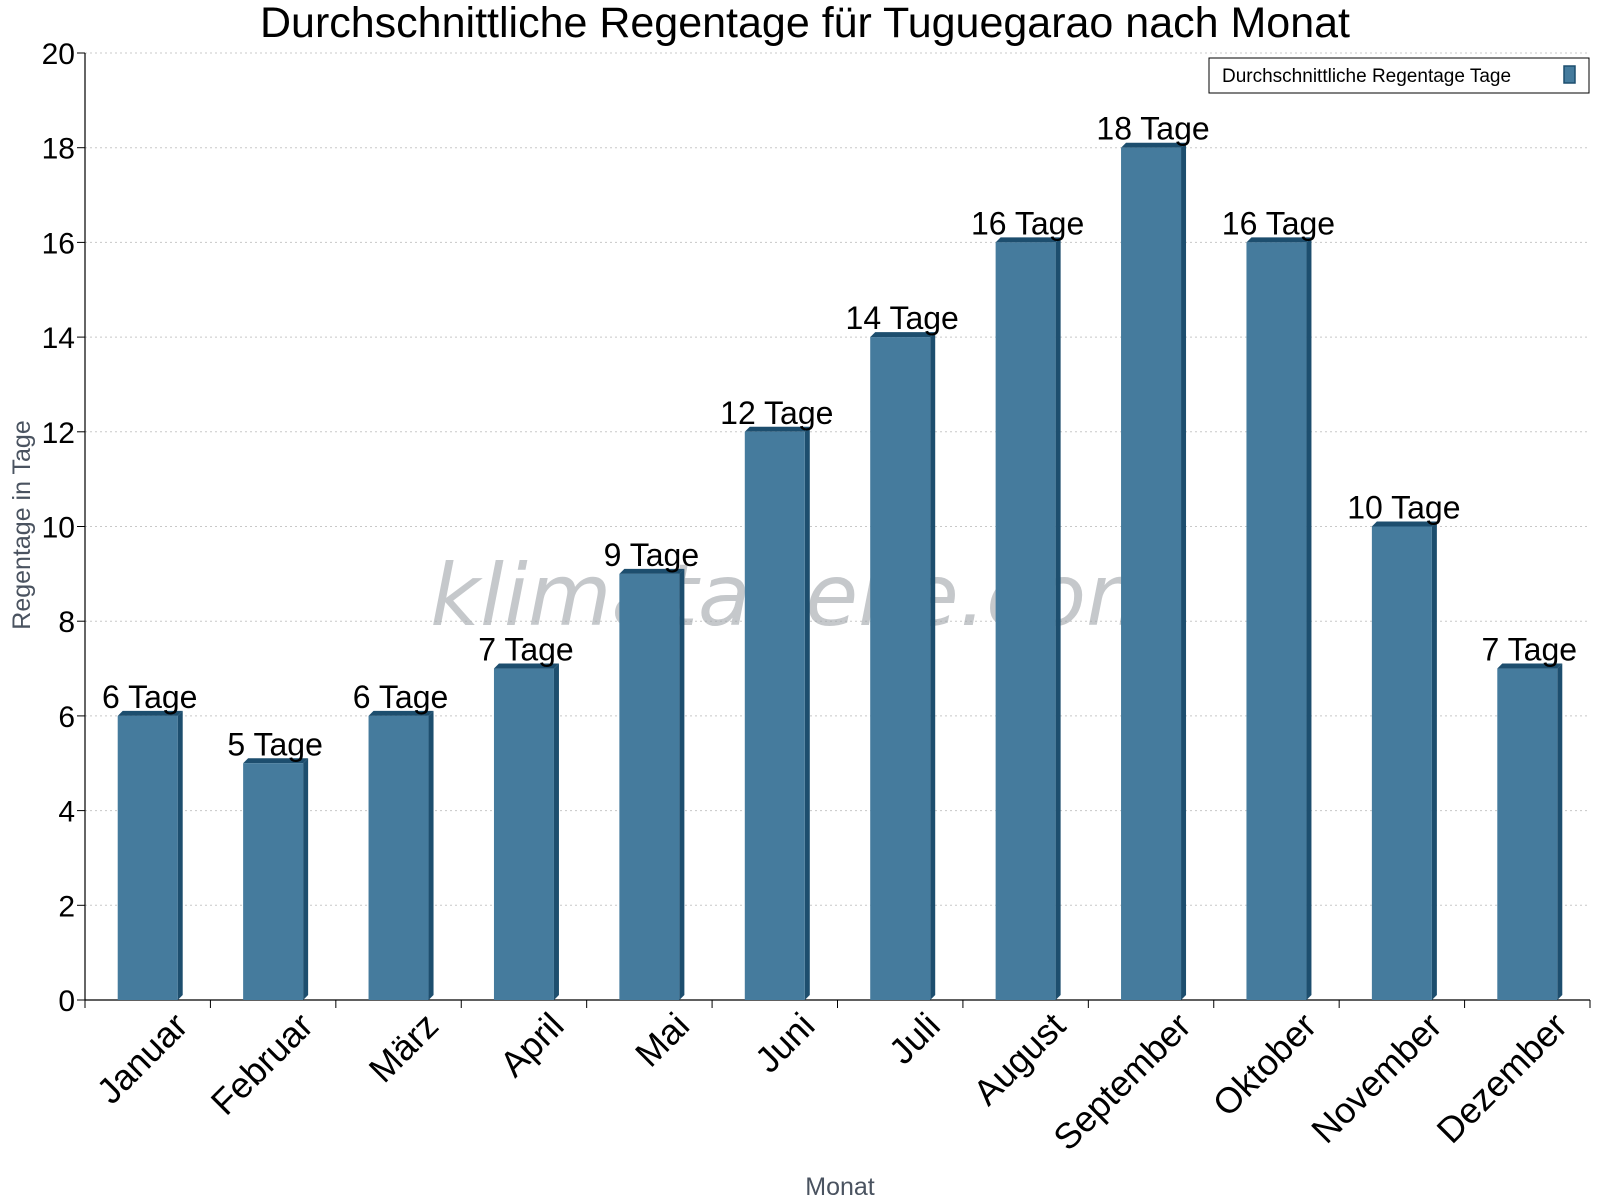 The image size is (1600, 1200). Describe the element at coordinates (404, 1048) in the screenshot. I see `x-tick-label: März` at that location.